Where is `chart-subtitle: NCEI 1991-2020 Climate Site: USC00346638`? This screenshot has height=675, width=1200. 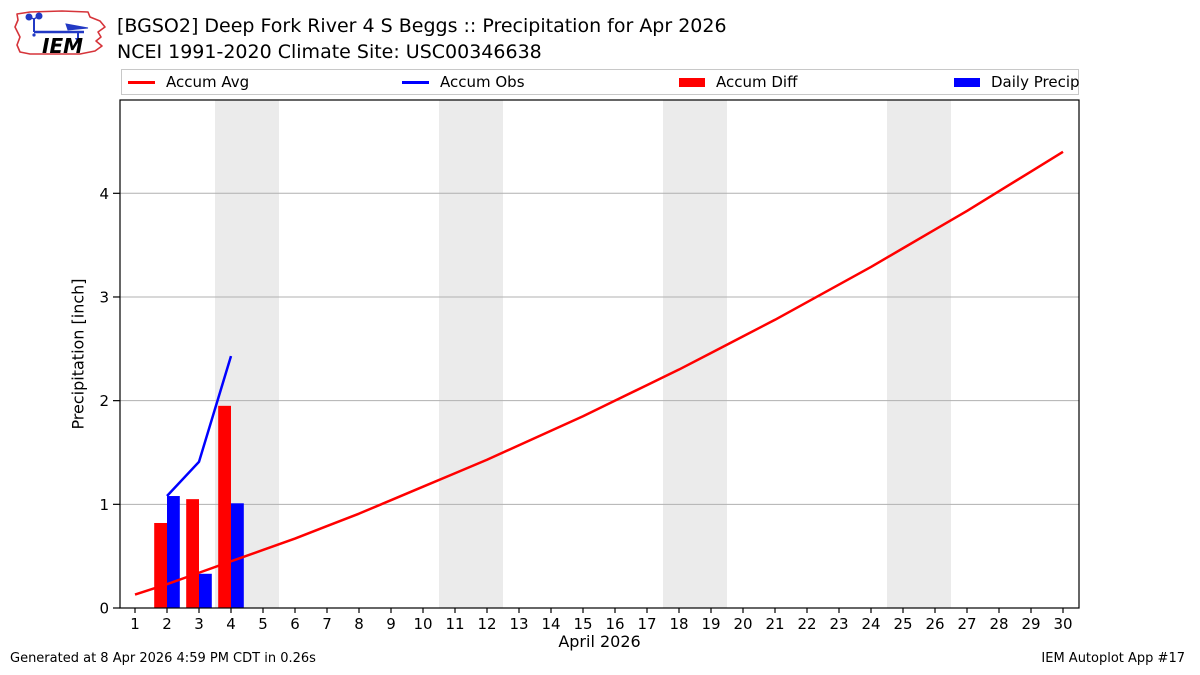
chart-subtitle: NCEI 1991-2020 Climate Site: USC00346638 is located at coordinates (329, 52).